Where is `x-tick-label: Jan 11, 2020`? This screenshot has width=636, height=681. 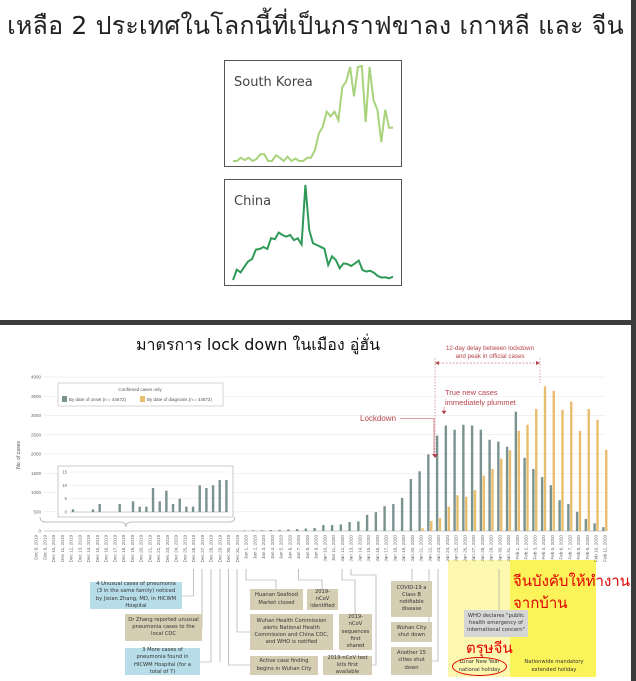
x-tick-label: Jan 11, 2020 is located at coordinates (333, 548).